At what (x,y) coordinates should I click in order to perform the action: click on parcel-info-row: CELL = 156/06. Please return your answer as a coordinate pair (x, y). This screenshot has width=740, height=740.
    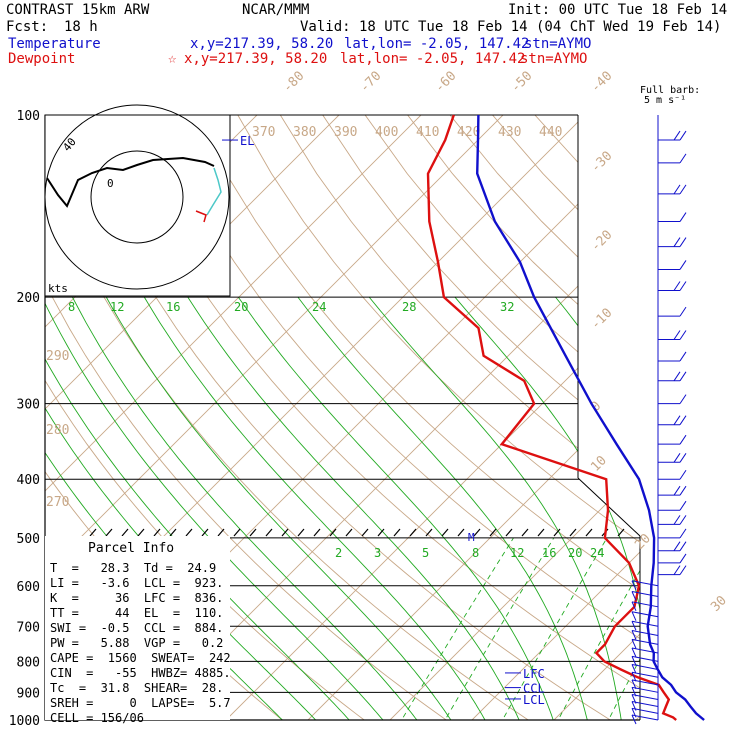
    Looking at the image, I should click on (97, 718).